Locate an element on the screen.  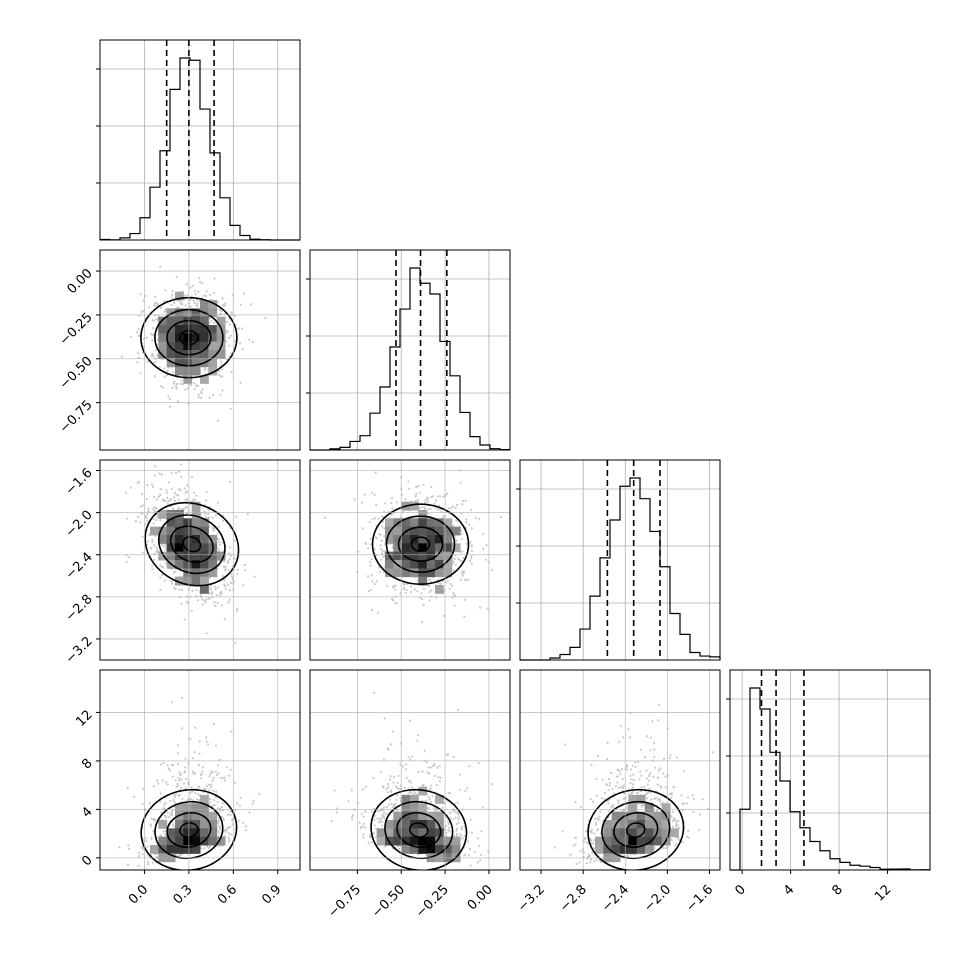
hist-3-frame is located at coordinates (830, 770).